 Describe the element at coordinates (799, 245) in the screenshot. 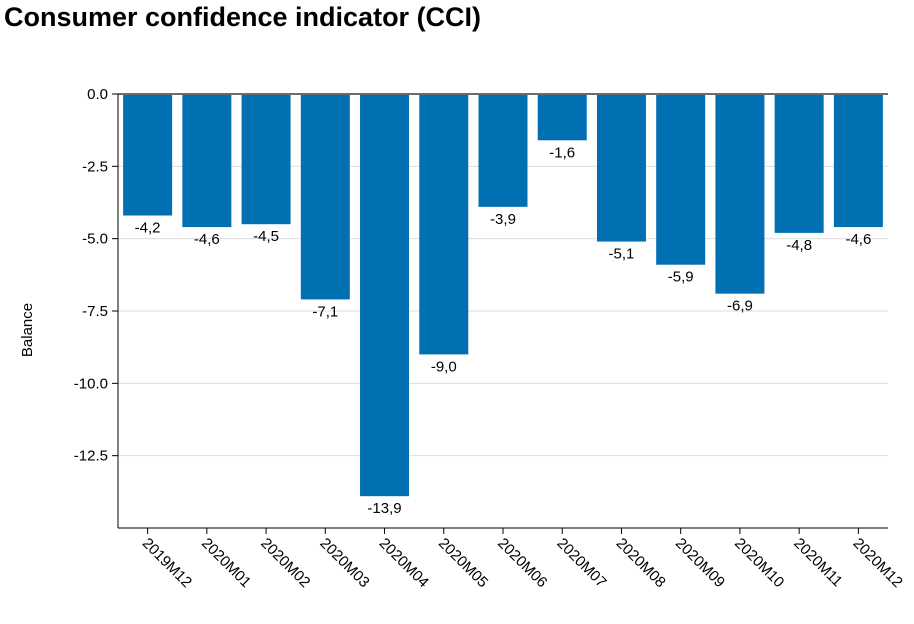

I see `data-label: -4,8` at that location.